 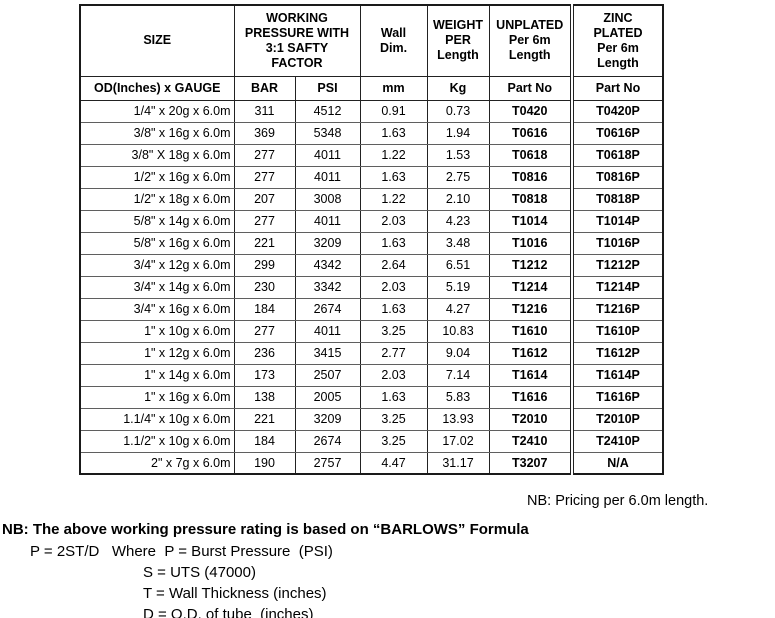 I want to click on zinc-part-cell: T1610P, so click(x=617, y=331).